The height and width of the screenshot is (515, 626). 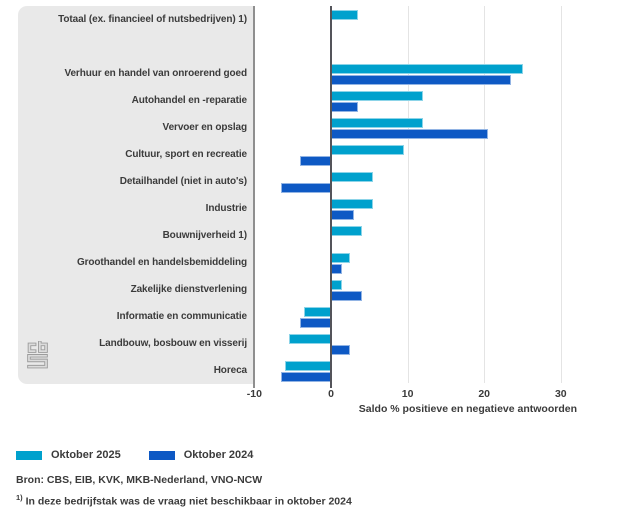 I want to click on legend-swatch-oktober-2025, so click(x=29, y=455).